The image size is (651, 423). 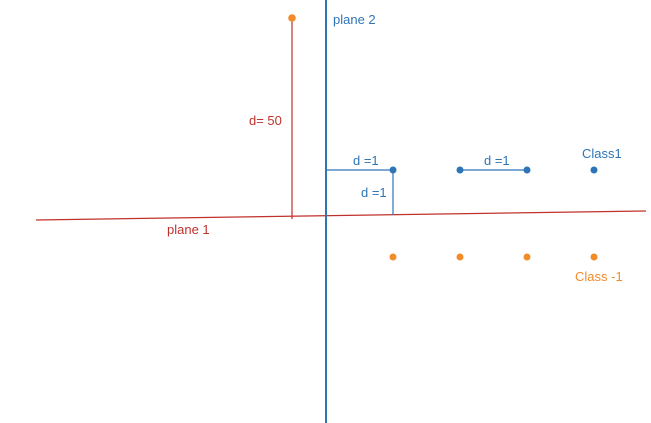 What do you see at coordinates (374, 192) in the screenshot?
I see `distance-1-vertical-label: d =1` at bounding box center [374, 192].